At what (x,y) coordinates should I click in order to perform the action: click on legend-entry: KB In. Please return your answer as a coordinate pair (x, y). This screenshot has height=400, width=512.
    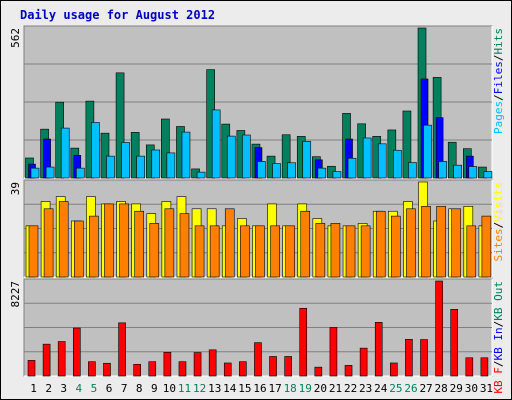
    Looking at the image, I should click on (498, 343).